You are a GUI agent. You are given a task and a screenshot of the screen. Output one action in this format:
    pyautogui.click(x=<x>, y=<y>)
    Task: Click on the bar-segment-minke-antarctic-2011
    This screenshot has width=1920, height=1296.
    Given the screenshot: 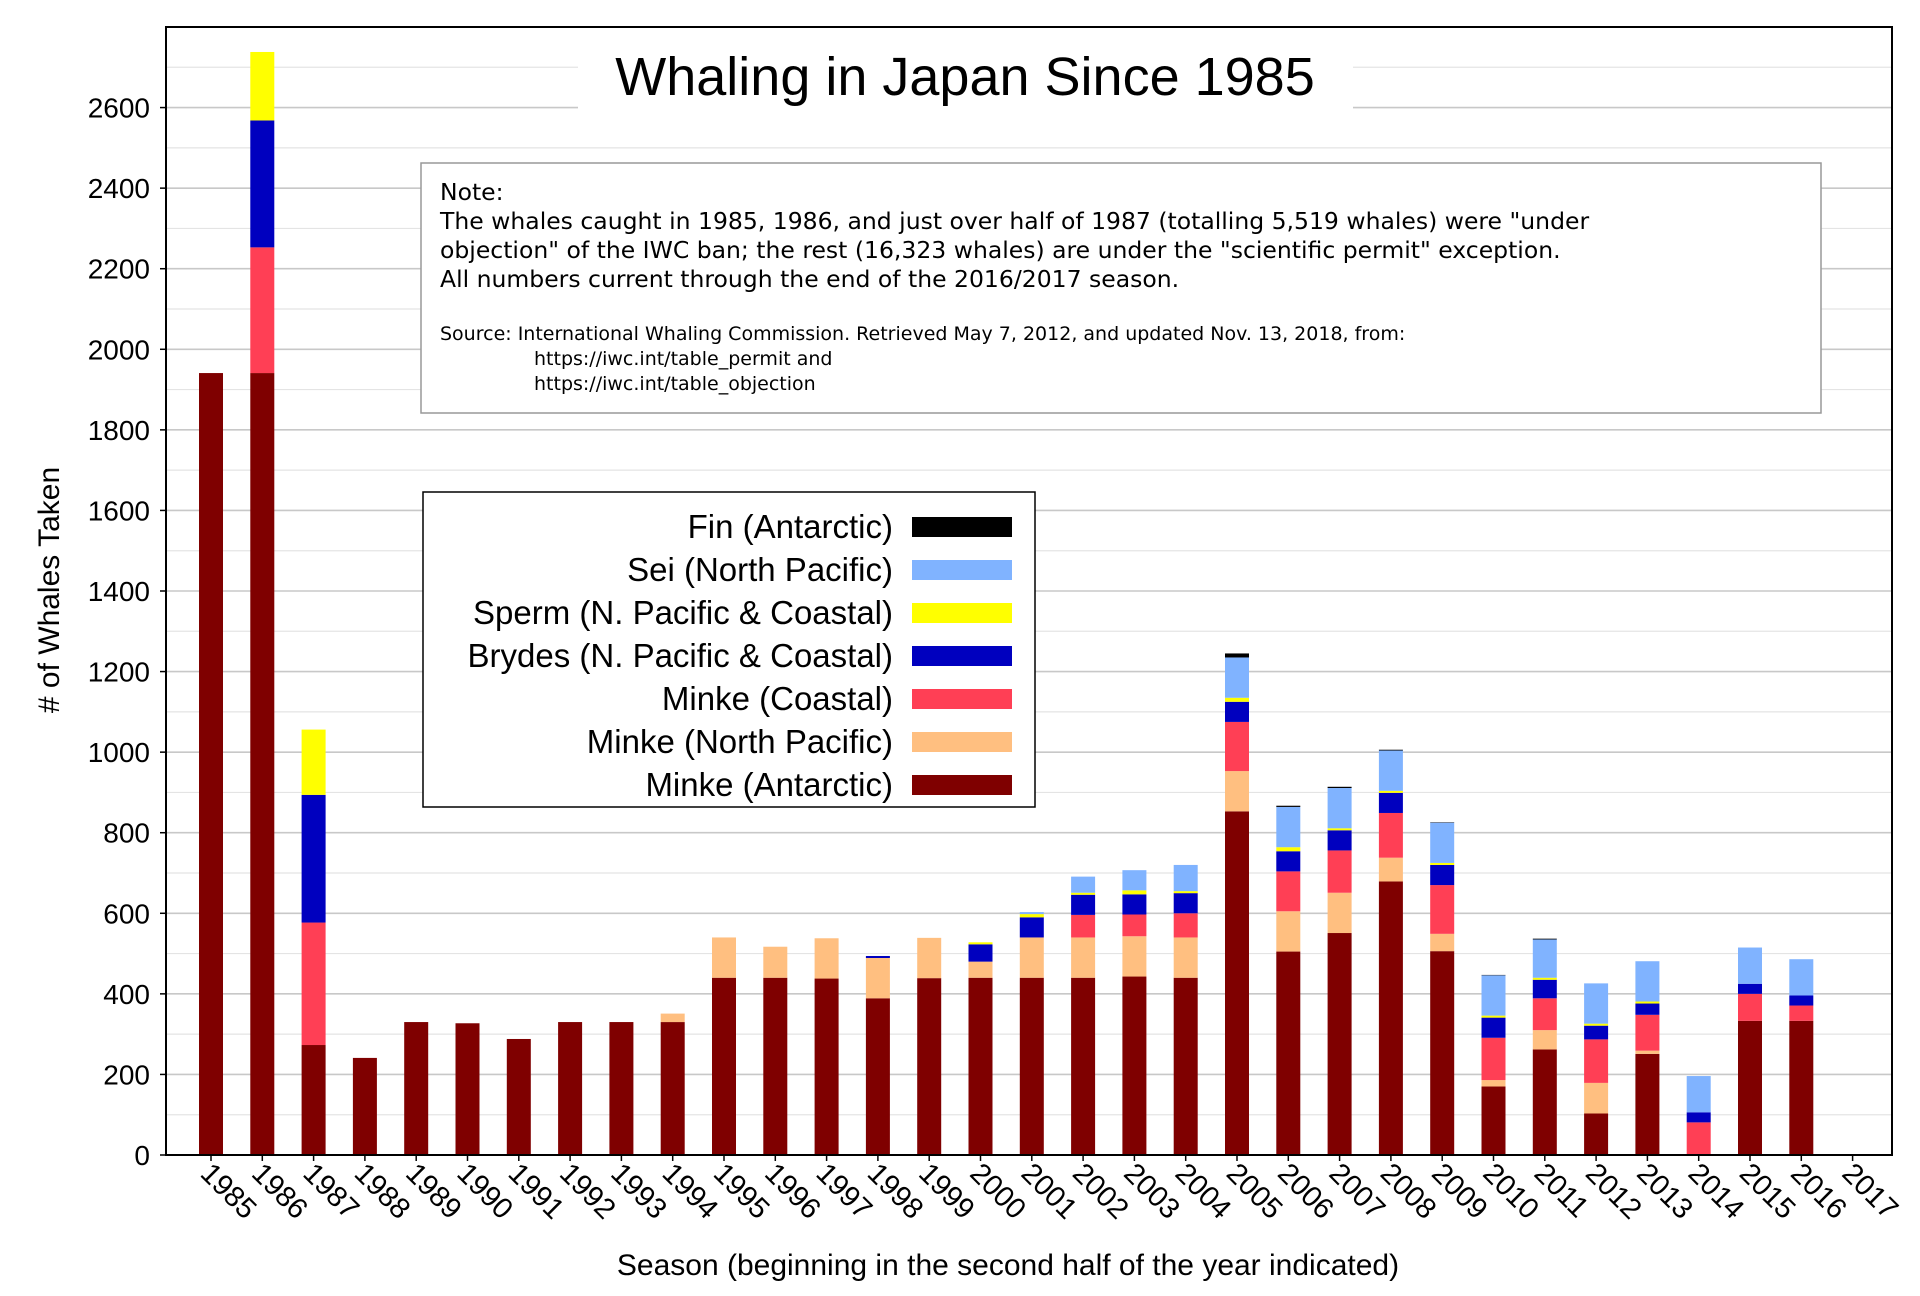 What is the action you would take?
    pyautogui.click(x=1544, y=1102)
    